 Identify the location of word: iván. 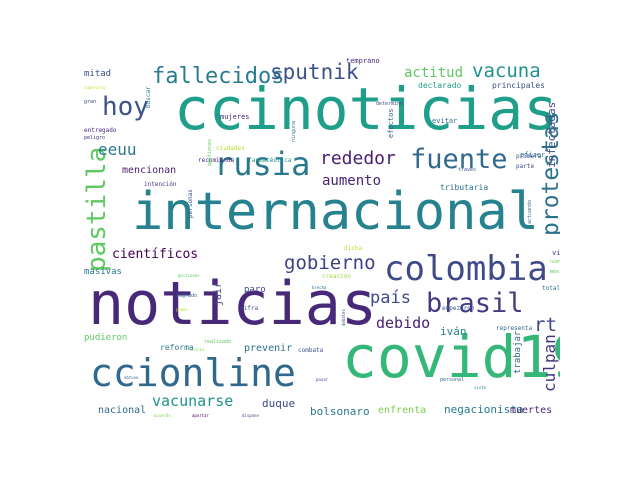
(453, 331).